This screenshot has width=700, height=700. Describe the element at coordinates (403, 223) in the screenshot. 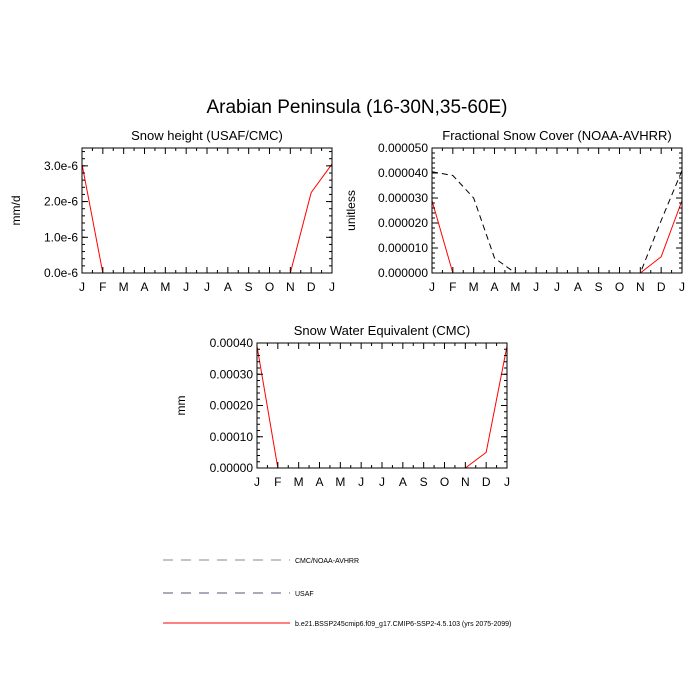

I see `y-tick-label: 0.000020` at that location.